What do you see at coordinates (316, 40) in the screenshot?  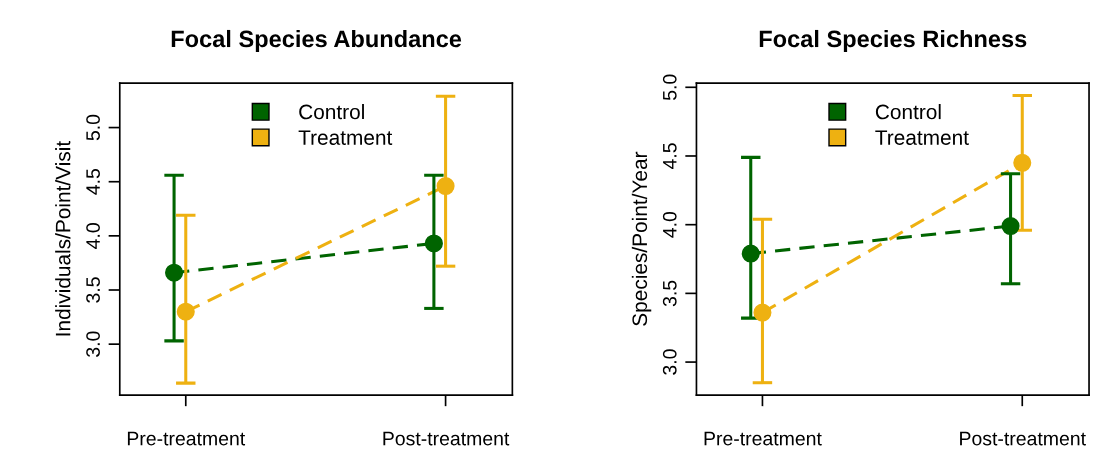 I see `chart-title: Focal Species Abundance` at bounding box center [316, 40].